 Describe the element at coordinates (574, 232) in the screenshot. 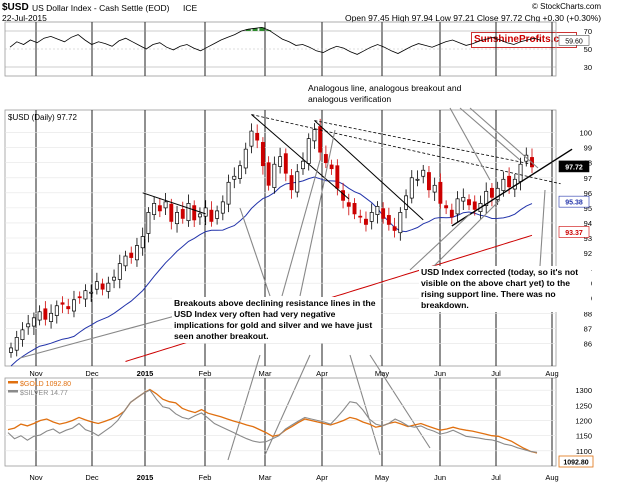

I see `sma200-label-box` at that location.